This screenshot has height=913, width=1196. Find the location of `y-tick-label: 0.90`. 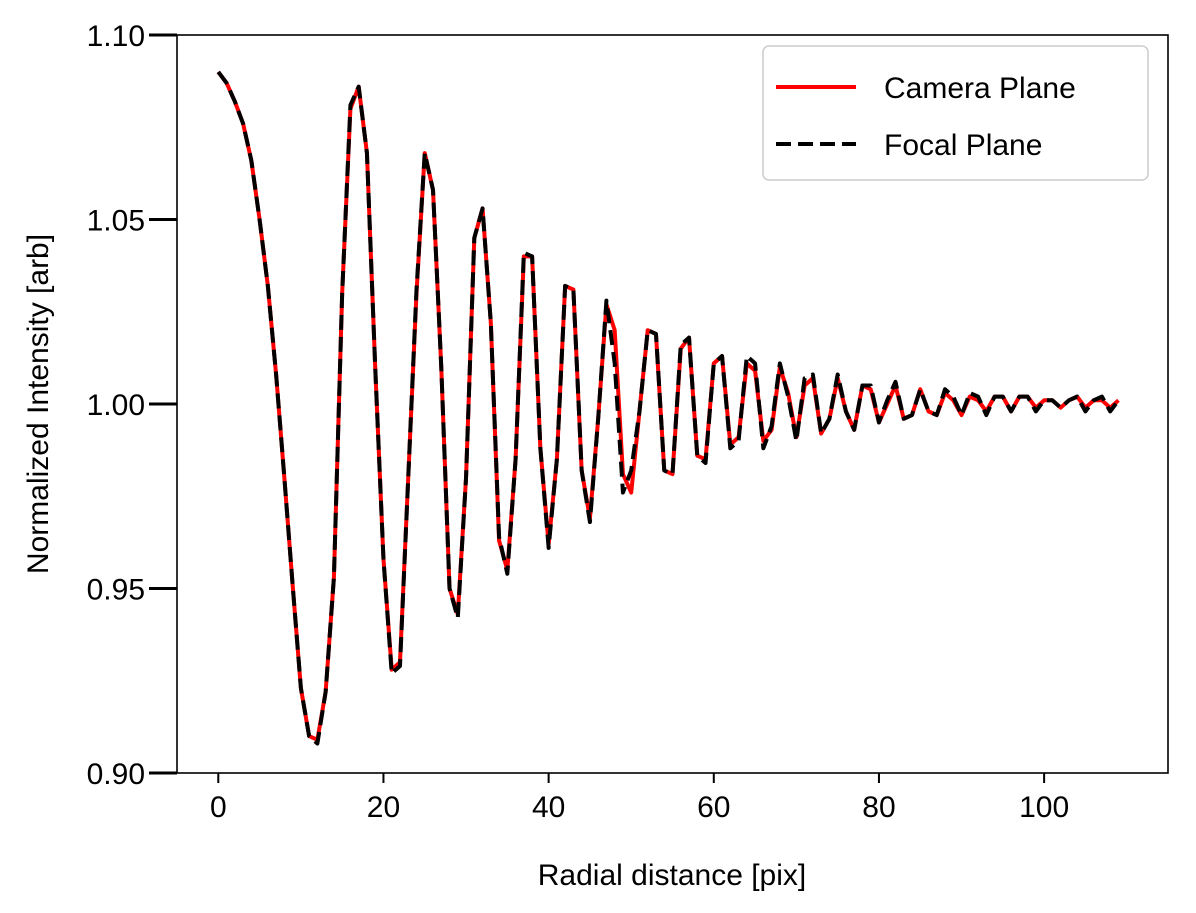

y-tick-label: 0.90 is located at coordinates (116, 774).